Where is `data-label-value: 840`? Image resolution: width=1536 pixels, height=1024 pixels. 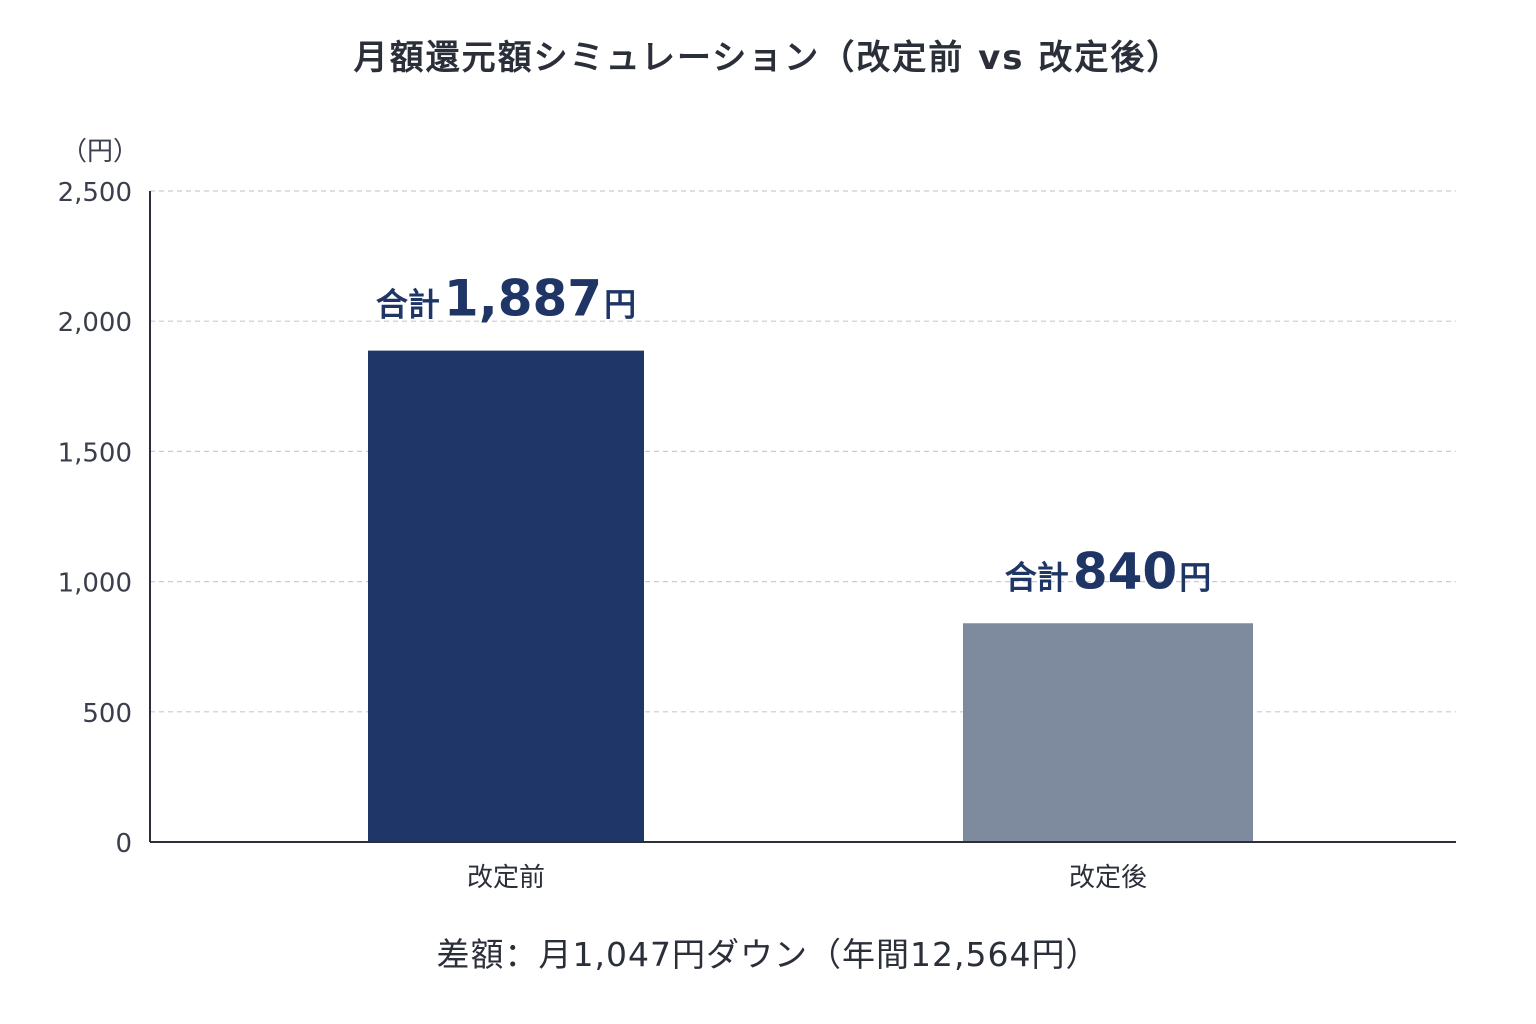
data-label-value: 840 is located at coordinates (1125, 571).